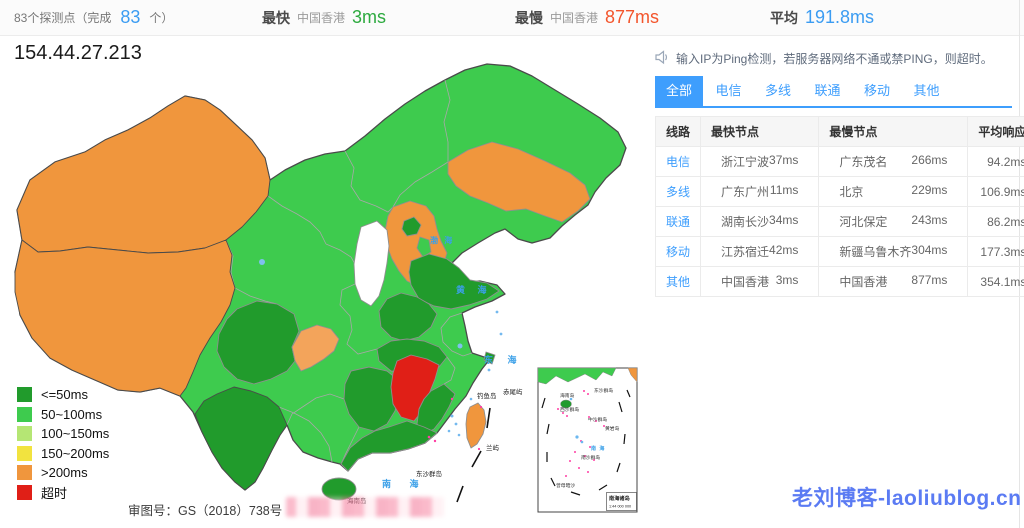 This screenshot has height=528, width=1024. I want to click on slowest-node: 中国香港, so click(574, 18).